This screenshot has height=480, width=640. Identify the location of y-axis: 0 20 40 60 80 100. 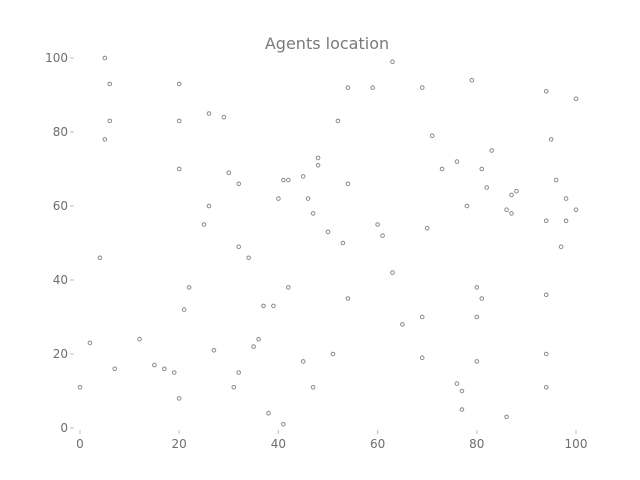
(59, 243).